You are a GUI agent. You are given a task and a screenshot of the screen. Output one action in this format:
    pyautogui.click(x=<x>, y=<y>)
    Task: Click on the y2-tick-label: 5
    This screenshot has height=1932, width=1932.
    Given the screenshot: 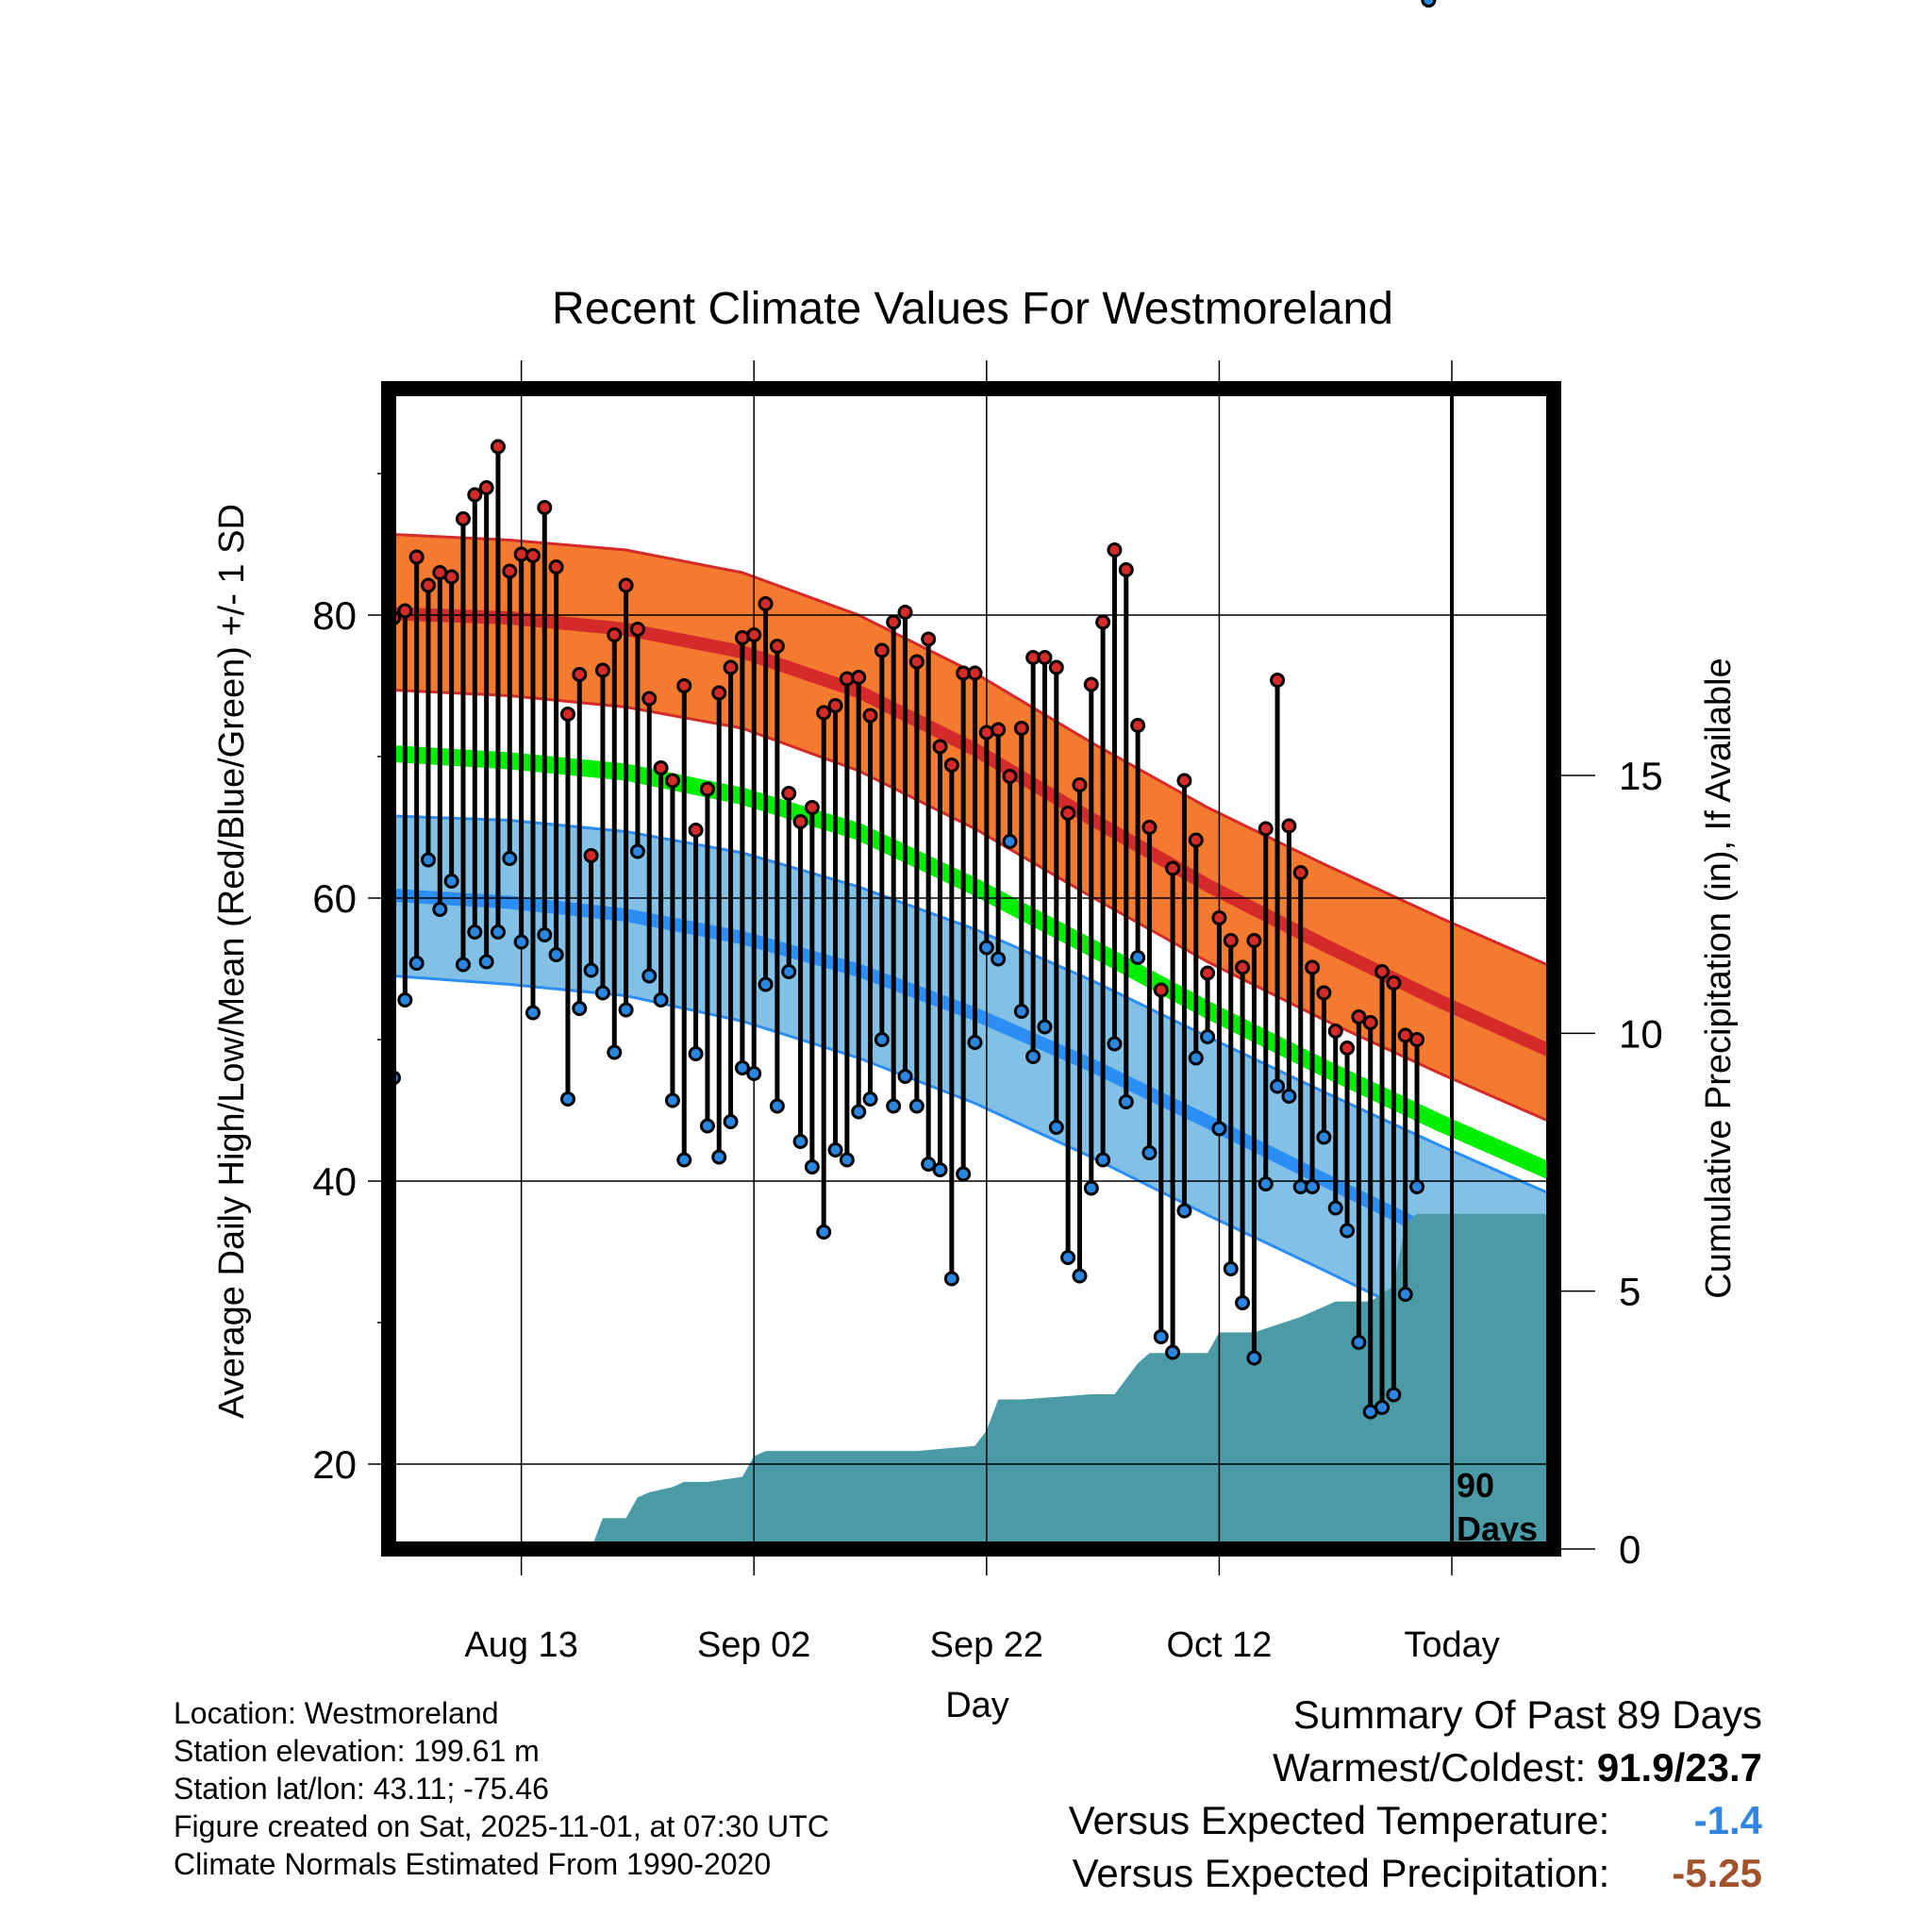 What is the action you would take?
    pyautogui.click(x=1630, y=1292)
    